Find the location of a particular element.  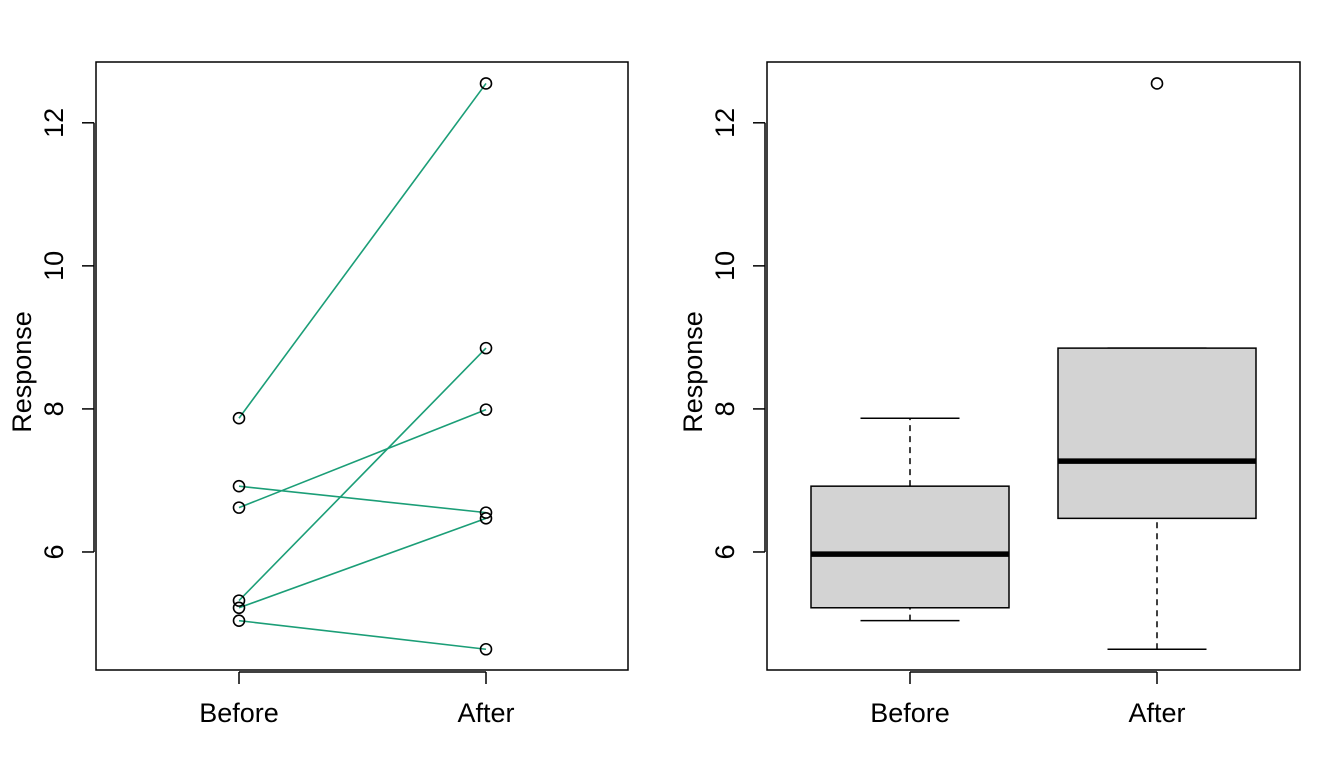

left-y-axis-title: Response is located at coordinates (22, 372).